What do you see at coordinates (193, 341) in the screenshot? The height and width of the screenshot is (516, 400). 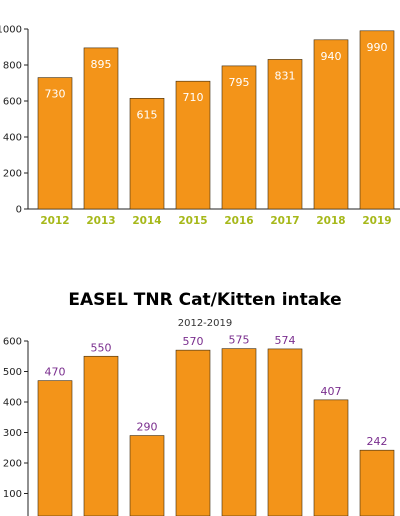 I see `bar-value-label: 570` at bounding box center [193, 341].